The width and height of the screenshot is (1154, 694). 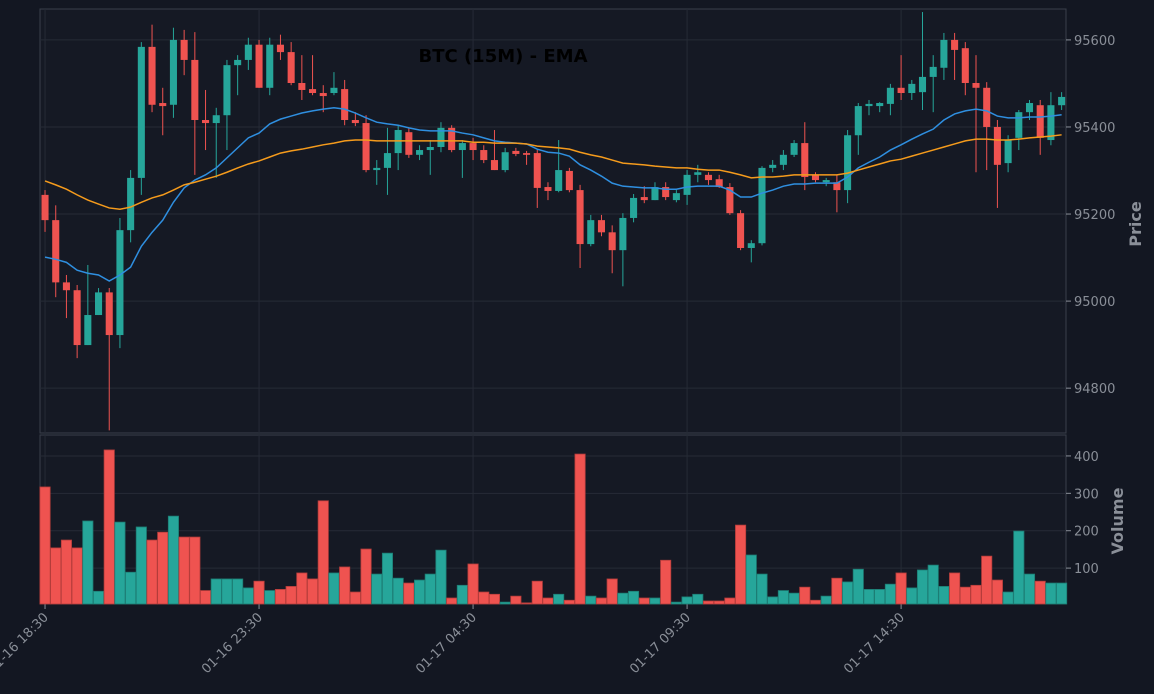 What do you see at coordinates (1086, 569) in the screenshot?
I see `volume-tick-label: 100` at bounding box center [1086, 569].